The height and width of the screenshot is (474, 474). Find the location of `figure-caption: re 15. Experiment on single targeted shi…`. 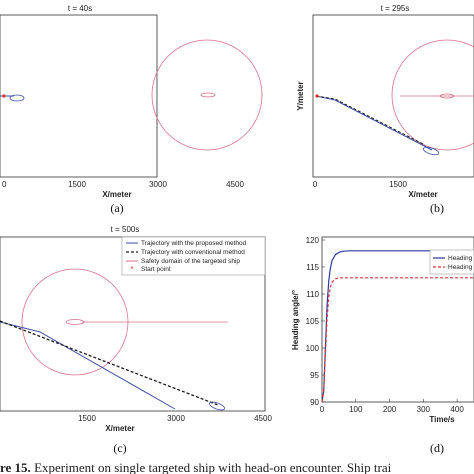

figure-caption: re 15. Experiment on single targeted shi… is located at coordinates (196, 467).